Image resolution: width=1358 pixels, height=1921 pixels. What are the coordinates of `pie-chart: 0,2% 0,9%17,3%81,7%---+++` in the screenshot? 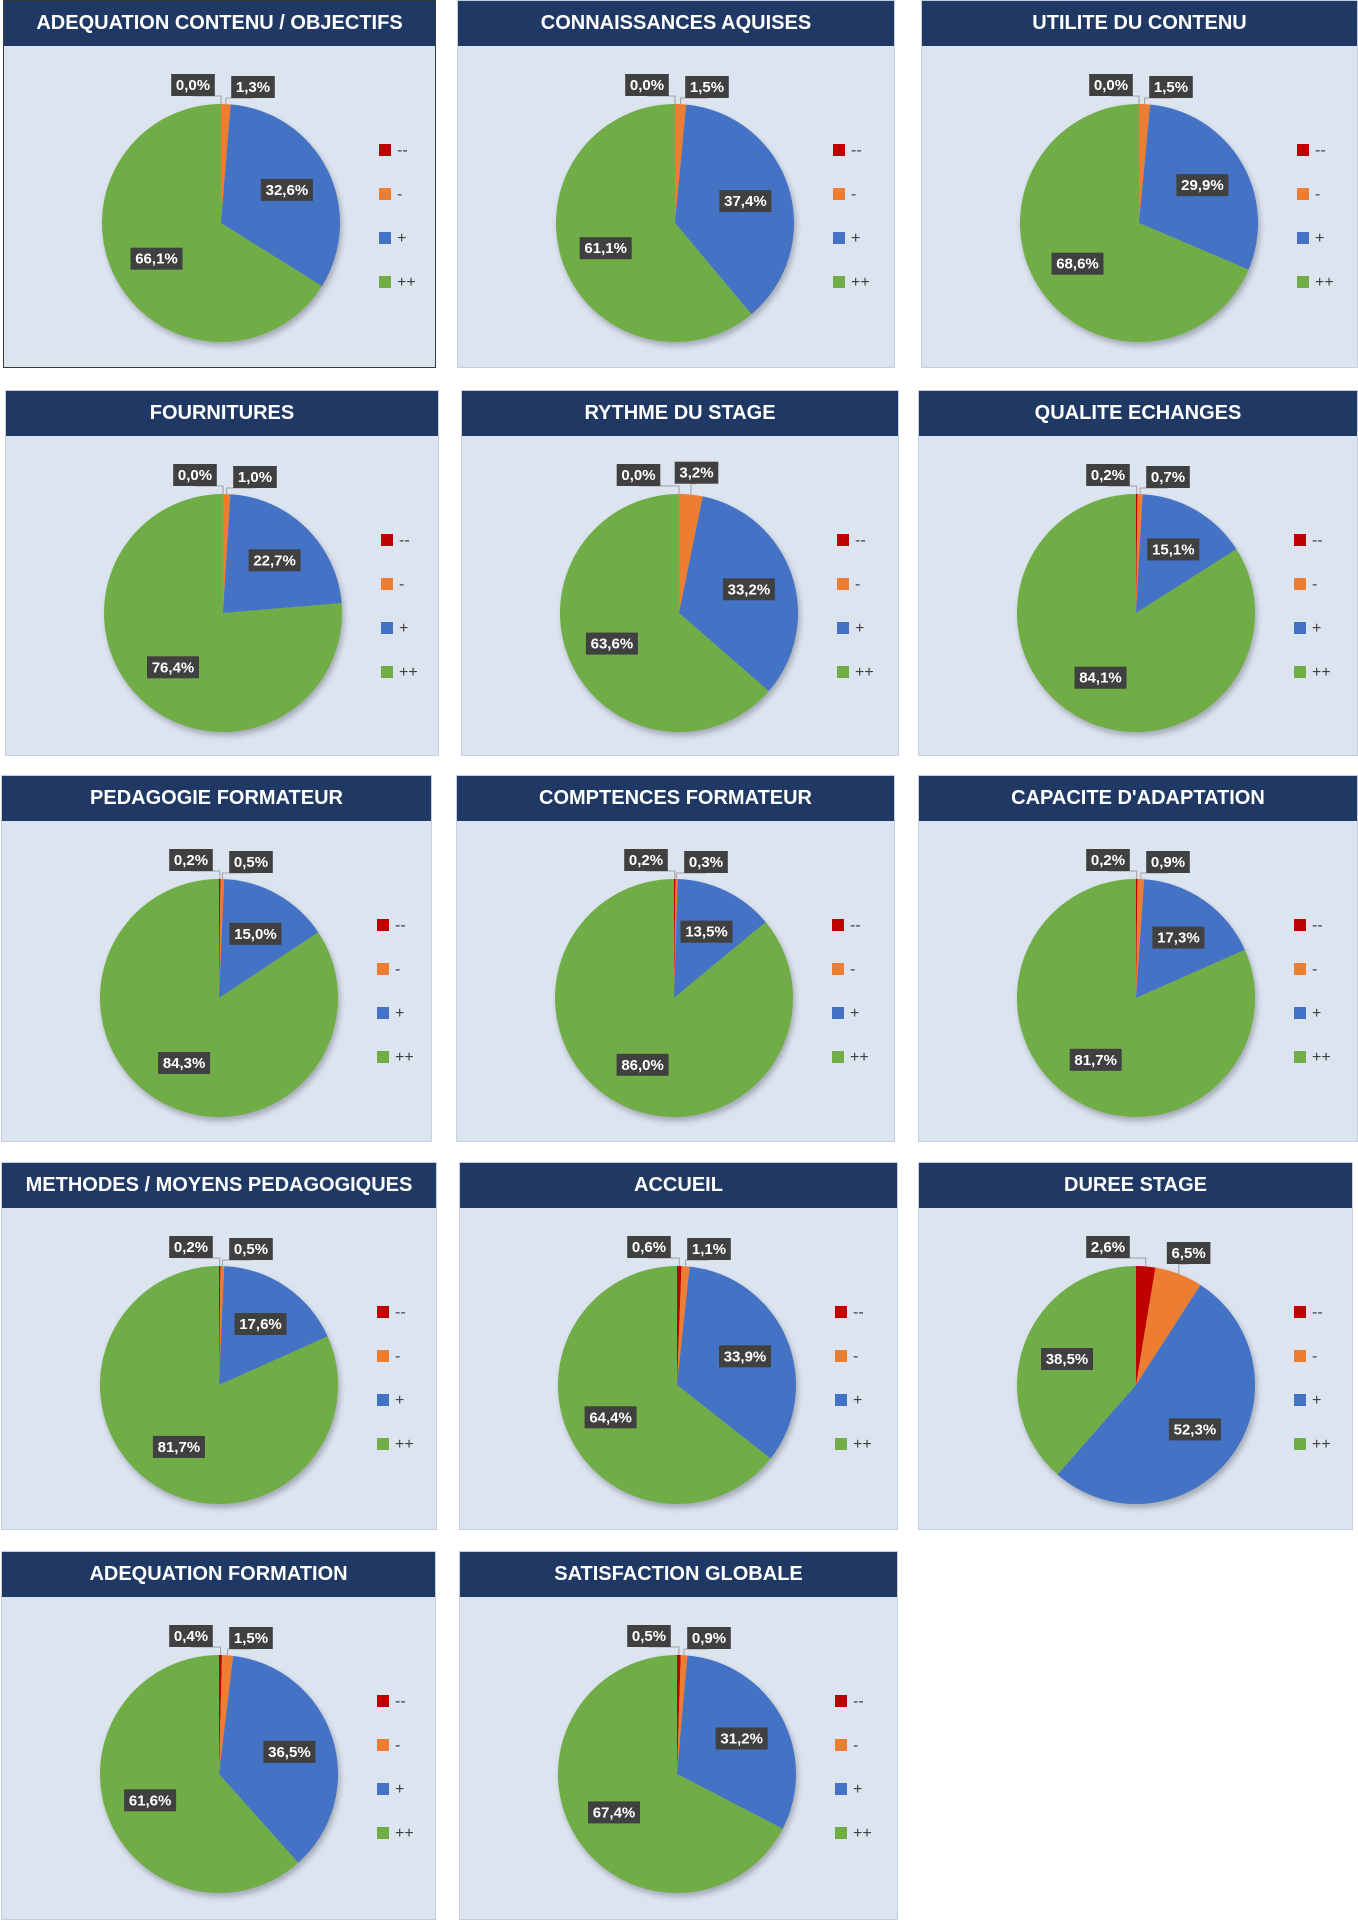 It's located at (1174, 983).